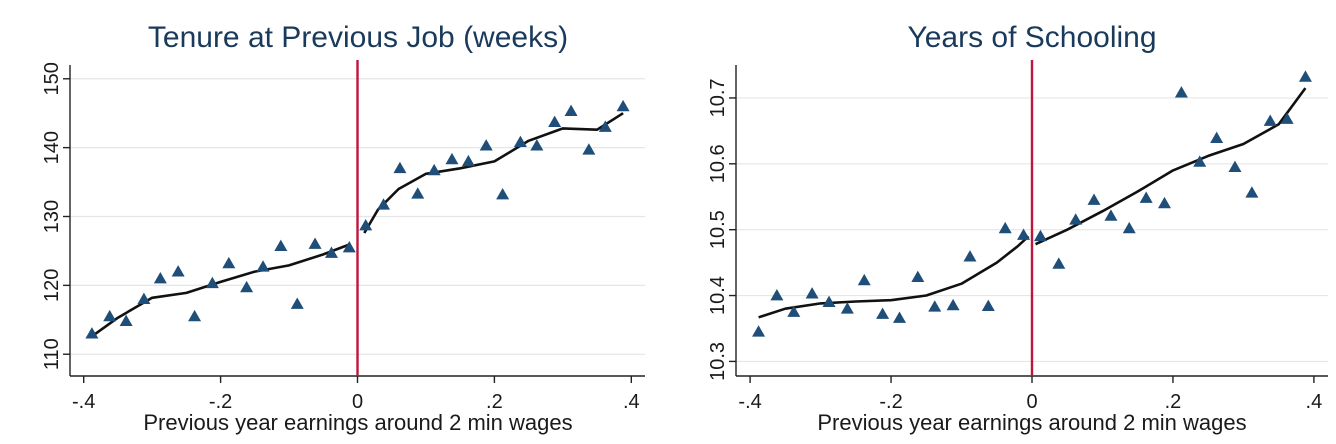  I want to click on y-tick-label: 150, so click(52, 78).